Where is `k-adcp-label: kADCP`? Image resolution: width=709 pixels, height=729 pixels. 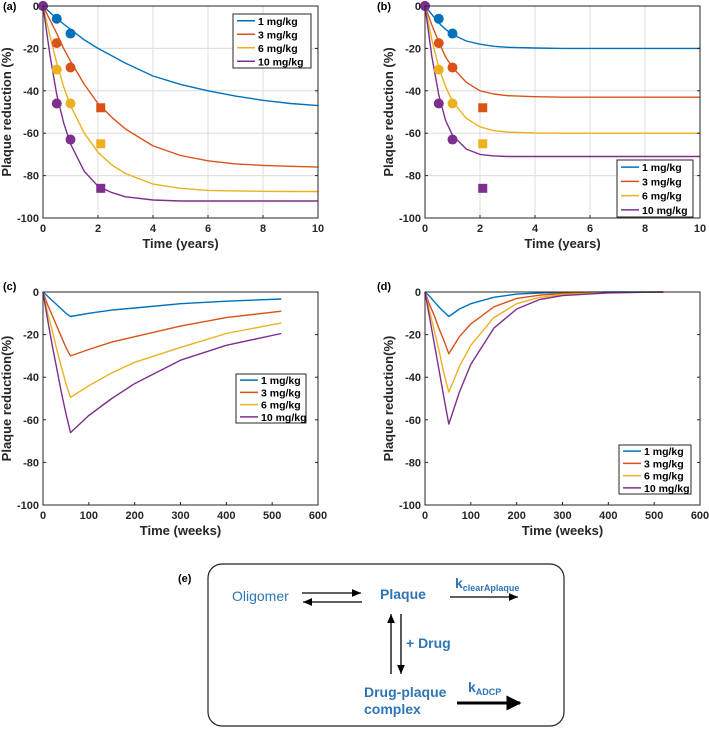
k-adcp-label: kADCP is located at coordinates (484, 688).